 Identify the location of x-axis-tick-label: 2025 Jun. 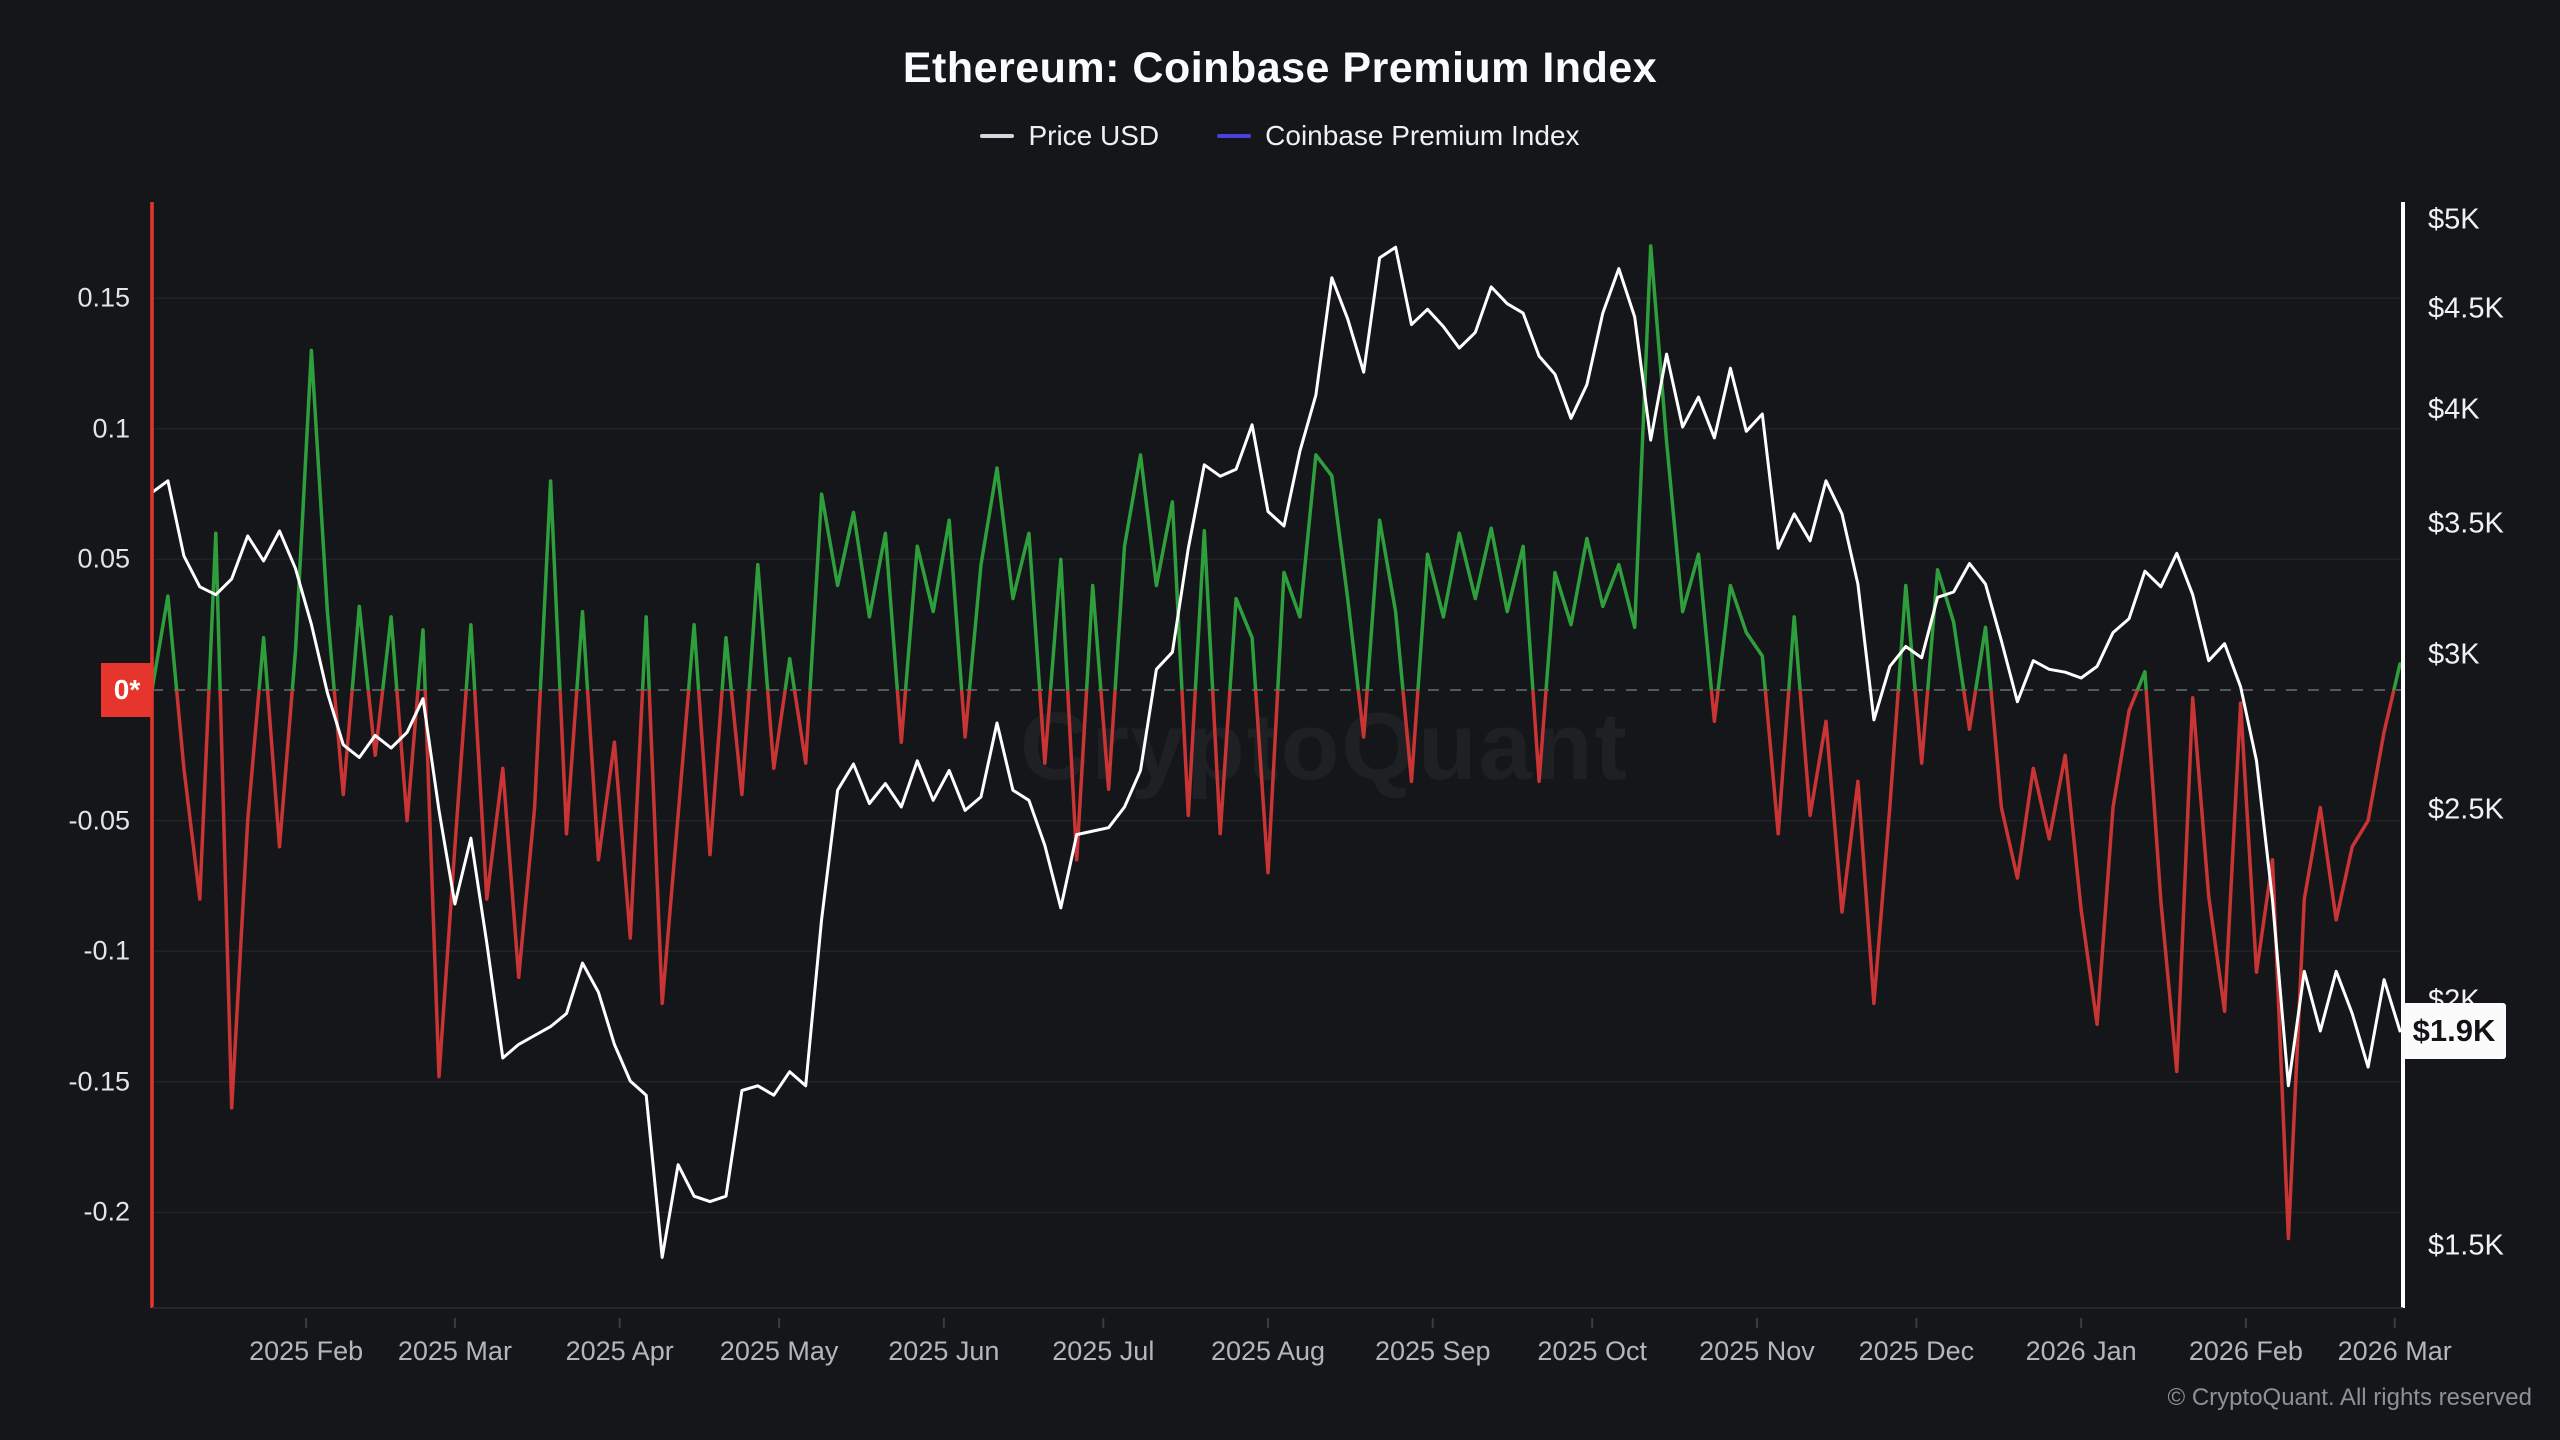
(944, 1351).